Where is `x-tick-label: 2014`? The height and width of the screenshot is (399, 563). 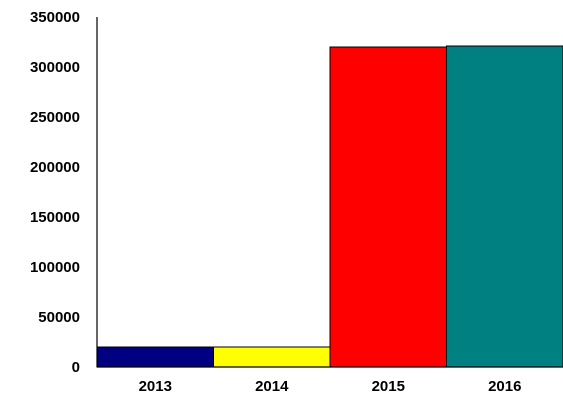 x-tick-label: 2014 is located at coordinates (272, 386).